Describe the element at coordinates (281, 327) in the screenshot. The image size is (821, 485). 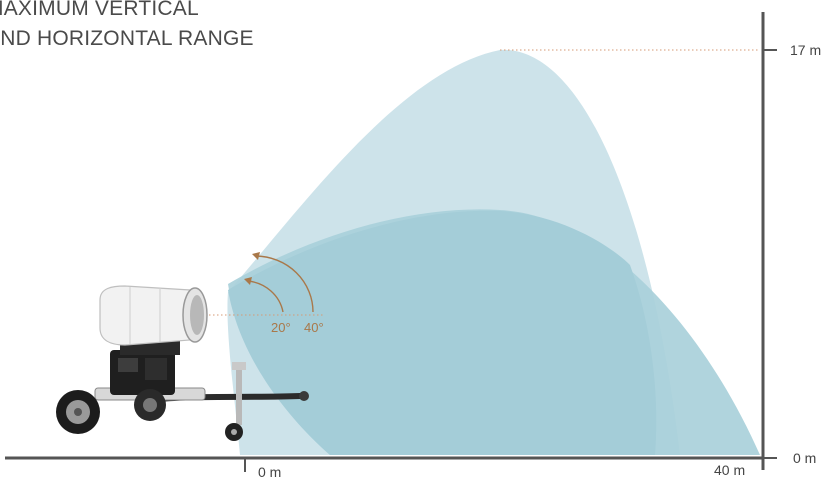
I see `angle-label-20: 20°` at that location.